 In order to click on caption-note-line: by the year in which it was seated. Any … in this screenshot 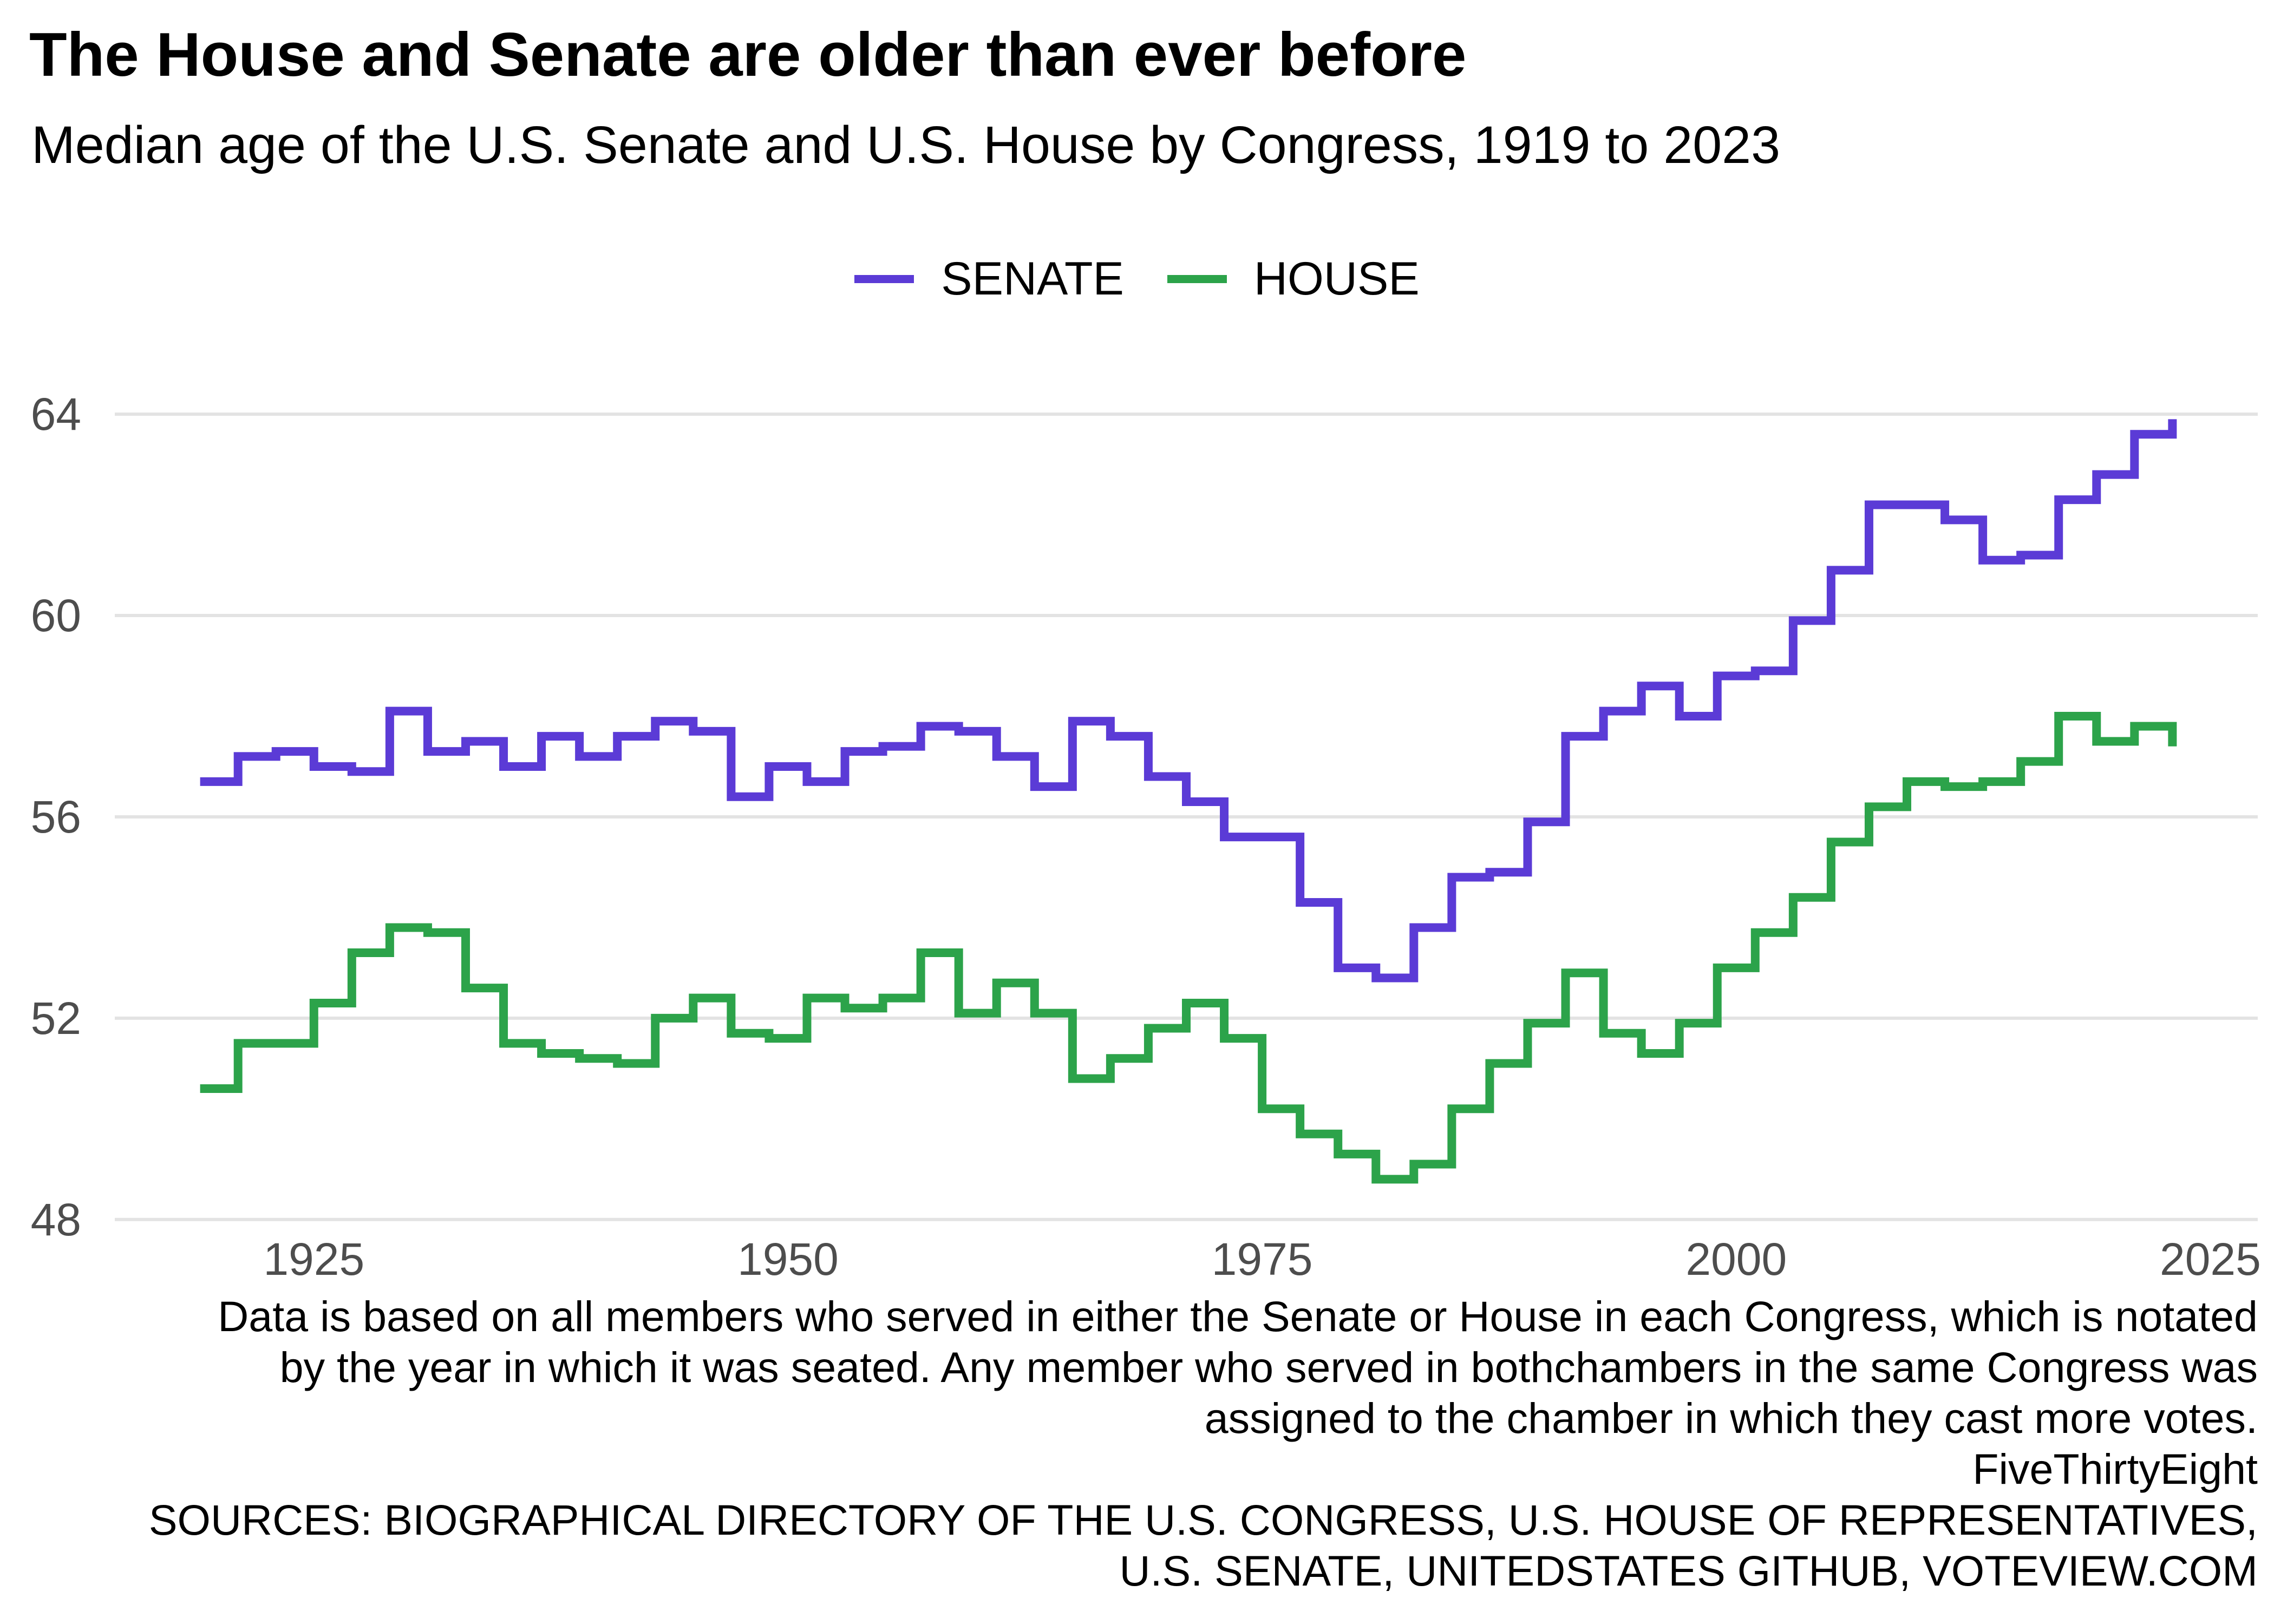, I will do `click(1269, 1367)`.